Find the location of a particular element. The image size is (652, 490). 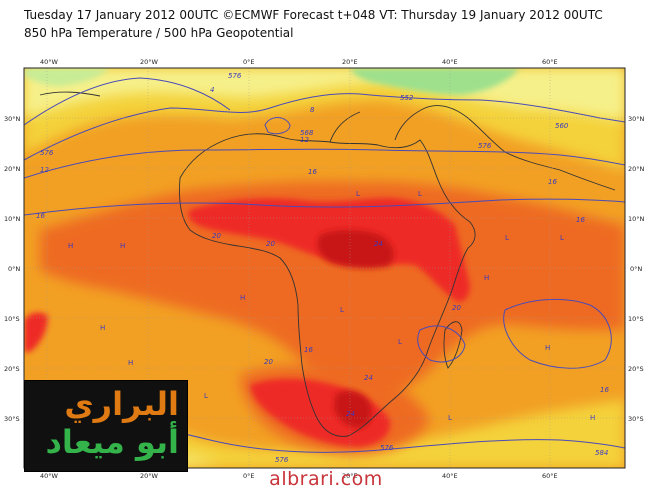

logo-line-2: أبو ميعاد is located at coordinates (112, 442).